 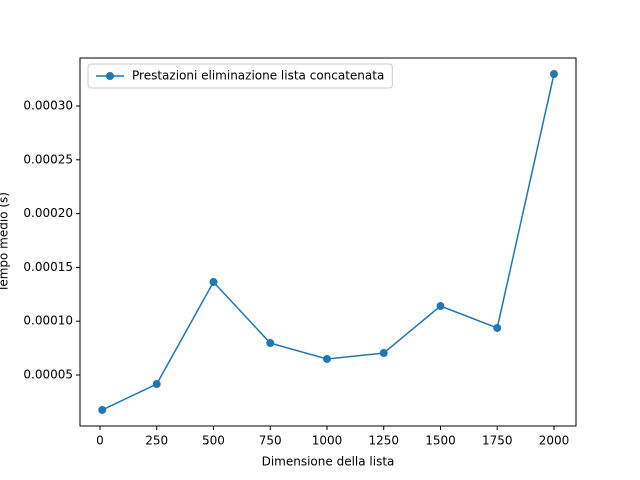 What do you see at coordinates (383, 441) in the screenshot?
I see `x-tick-label: 1250` at bounding box center [383, 441].